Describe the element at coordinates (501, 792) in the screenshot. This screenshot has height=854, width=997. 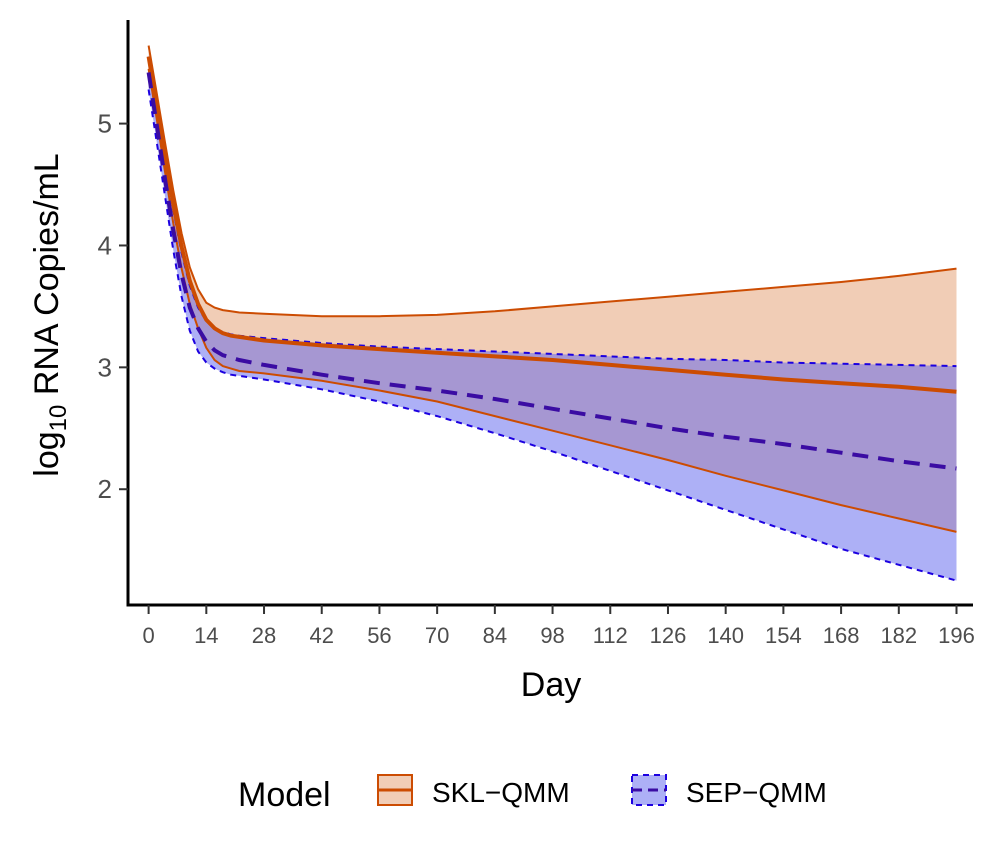
I see `legend-label-skl-qmm: SKL−QMM` at that location.